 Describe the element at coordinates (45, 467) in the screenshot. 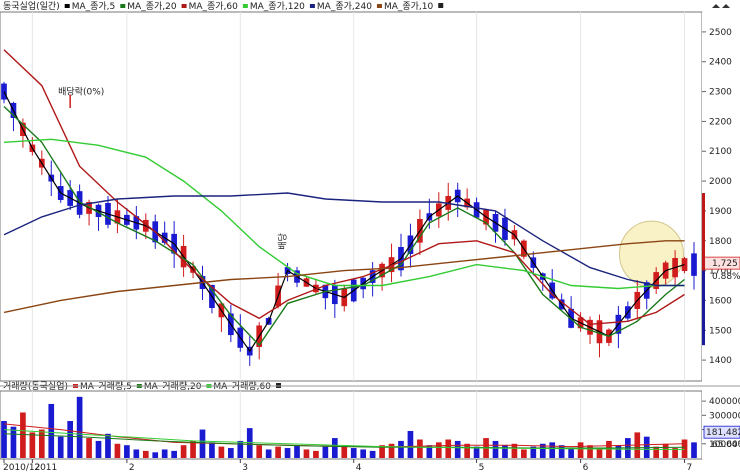

I see `x-tick-label: 2011` at that location.